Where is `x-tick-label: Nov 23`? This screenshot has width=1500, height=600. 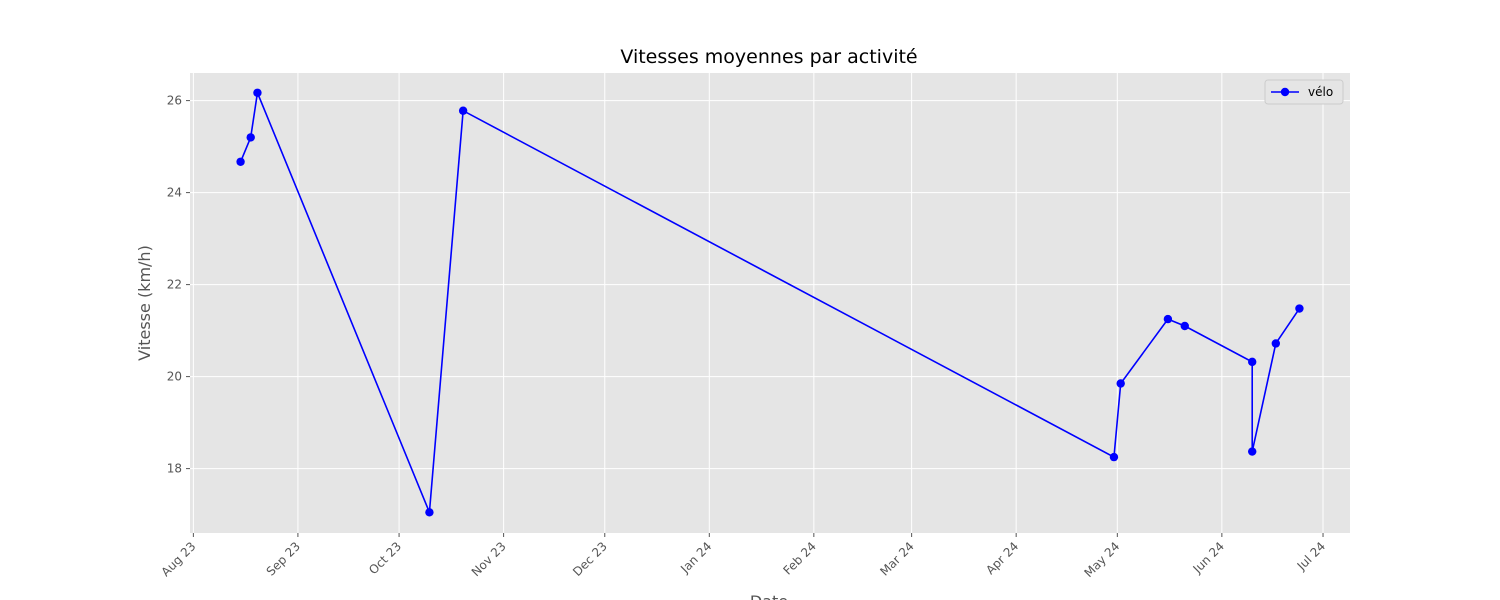
x-tick-label: Nov 23 is located at coordinates (489, 559).